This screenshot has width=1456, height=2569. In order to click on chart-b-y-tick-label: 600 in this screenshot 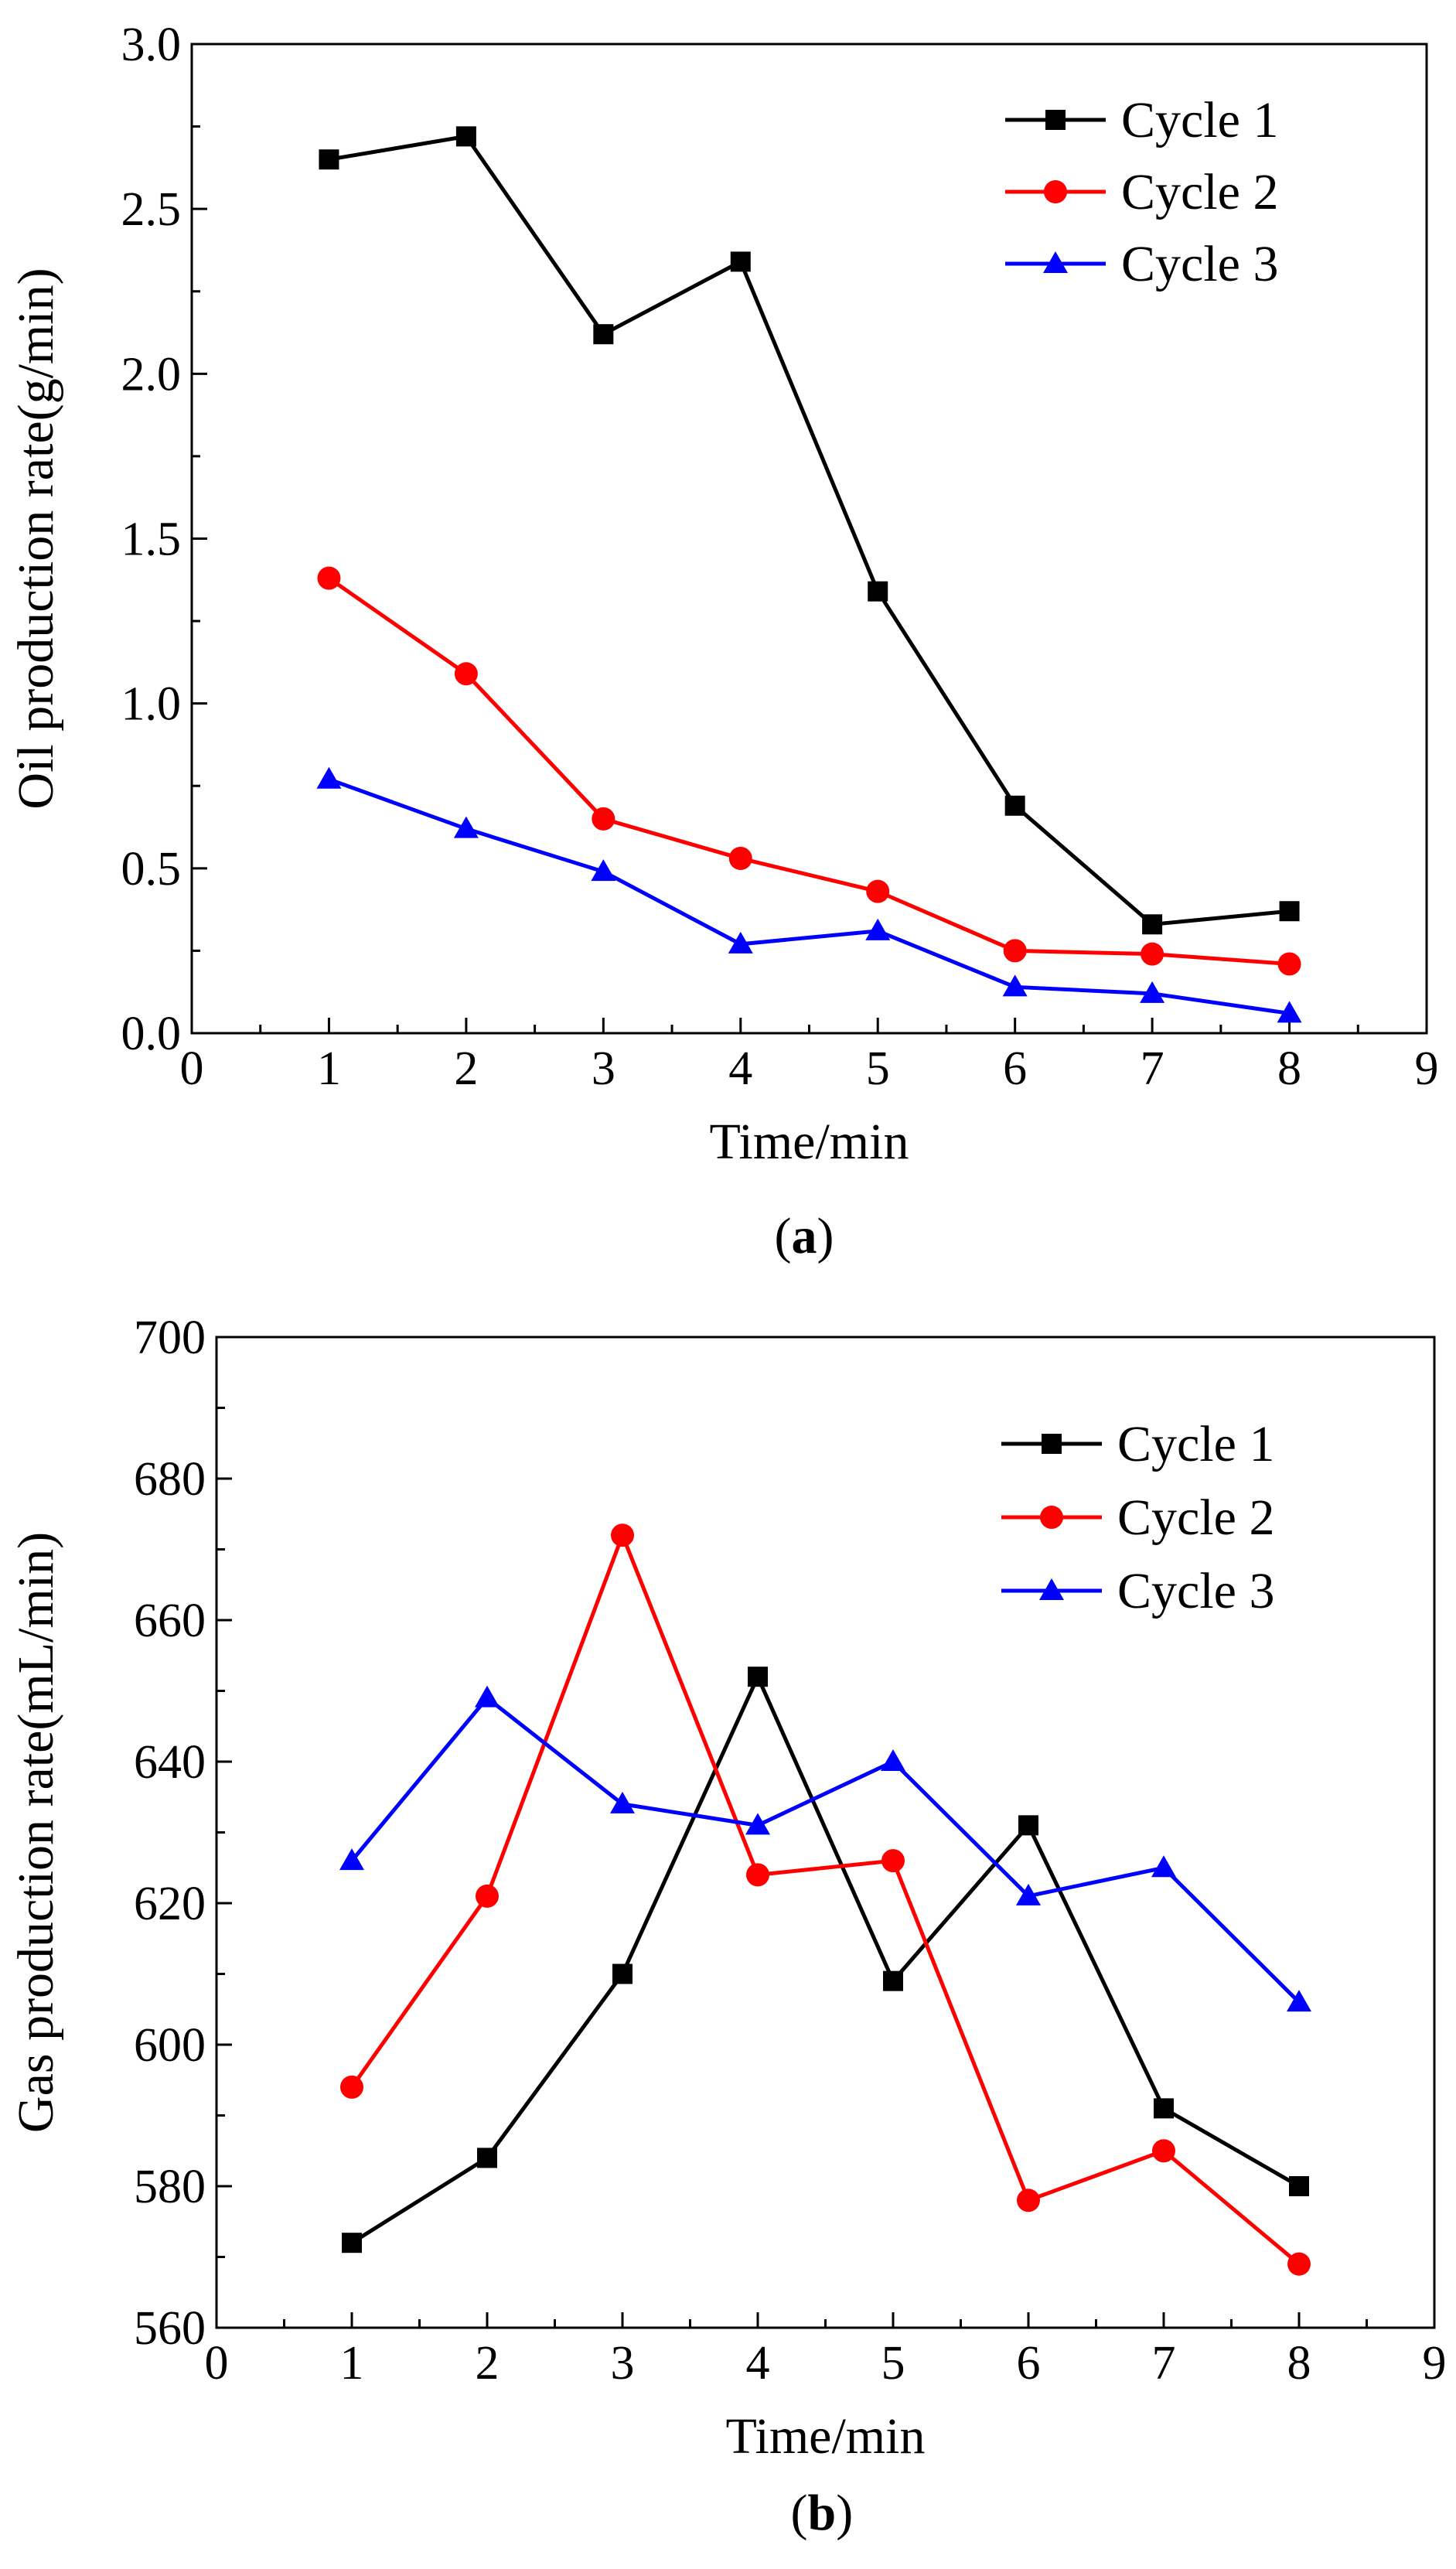, I will do `click(170, 2046)`.